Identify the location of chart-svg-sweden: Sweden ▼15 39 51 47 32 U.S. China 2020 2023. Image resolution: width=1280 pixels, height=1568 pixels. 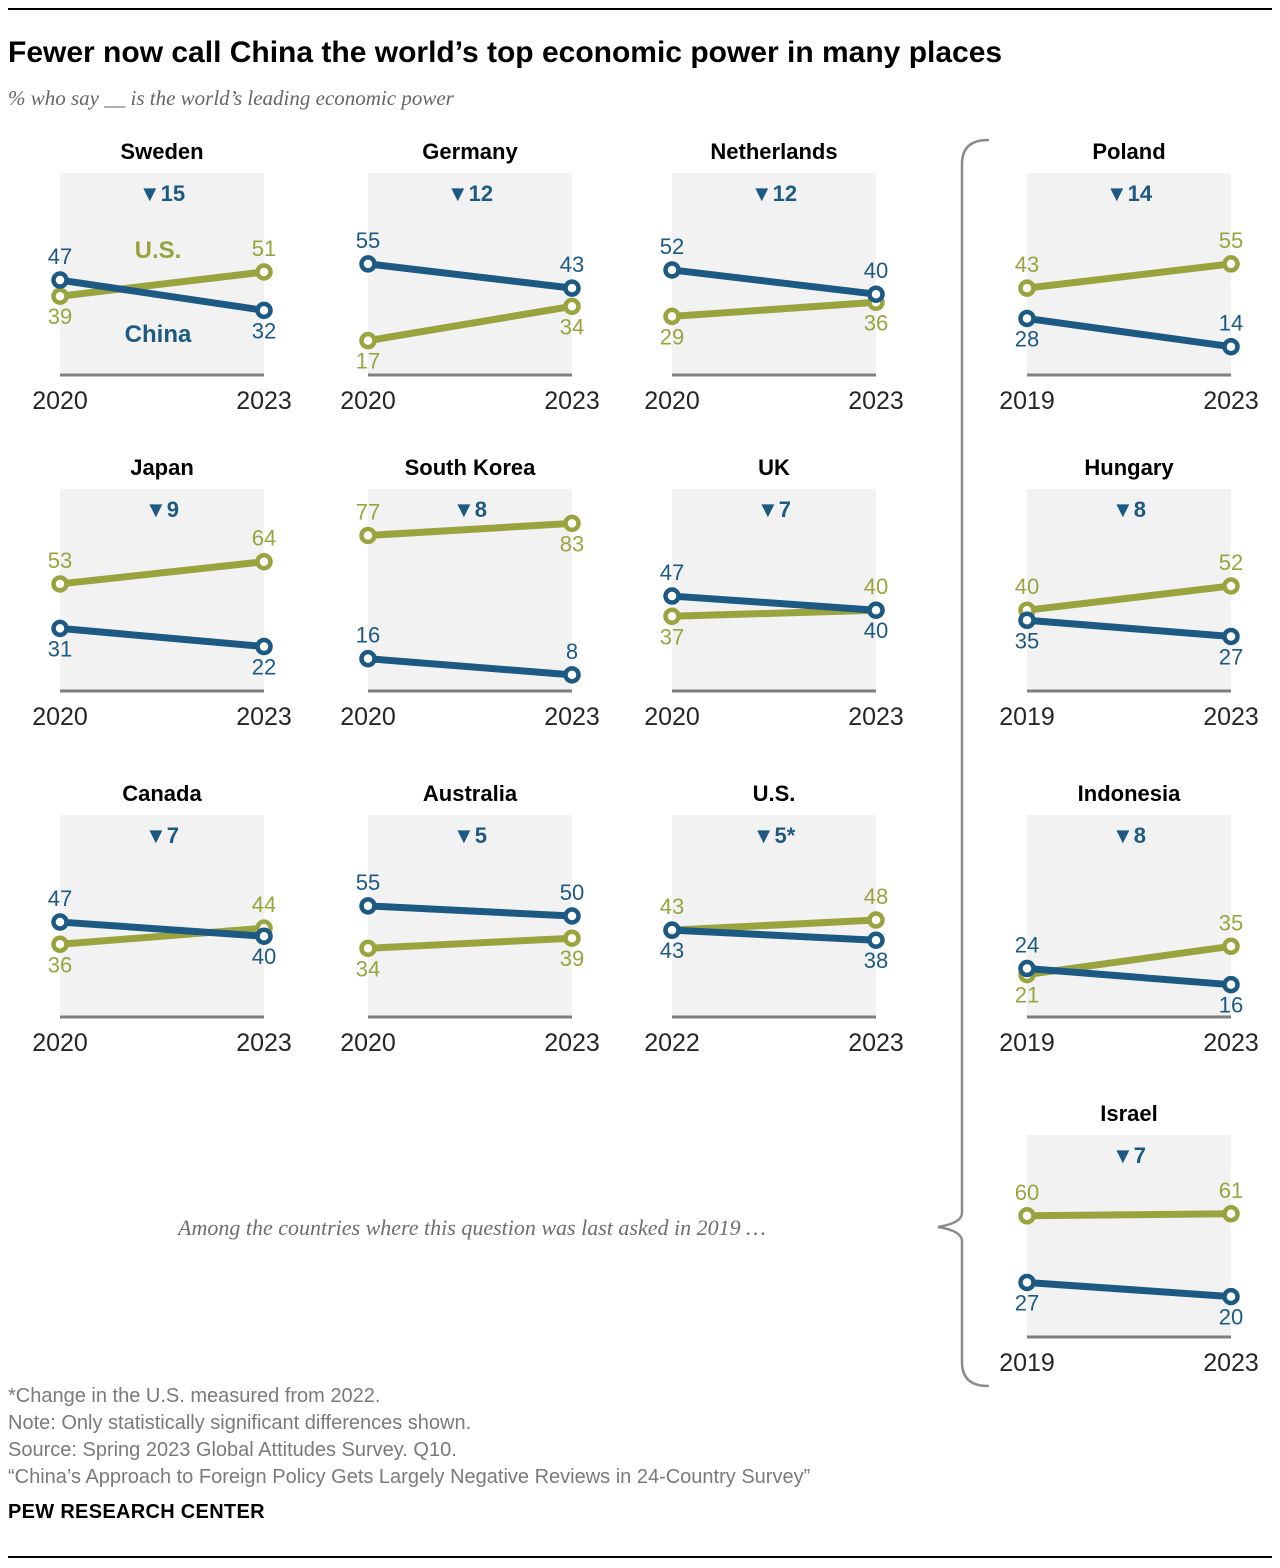
(162, 277).